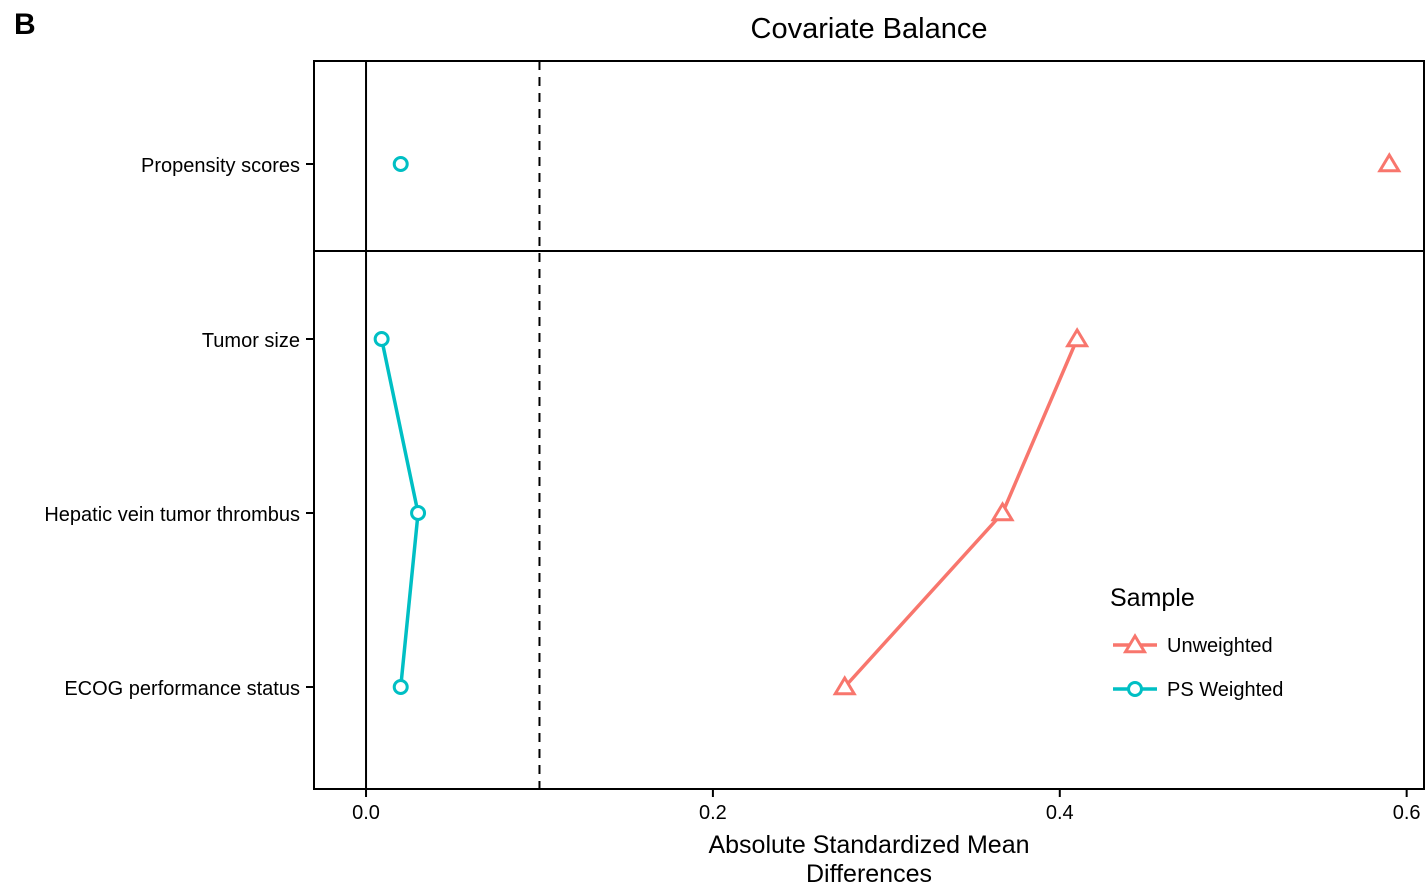 This screenshot has width=1428, height=888. Describe the element at coordinates (1060, 813) in the screenshot. I see `x-tick-label: 0.4` at that location.